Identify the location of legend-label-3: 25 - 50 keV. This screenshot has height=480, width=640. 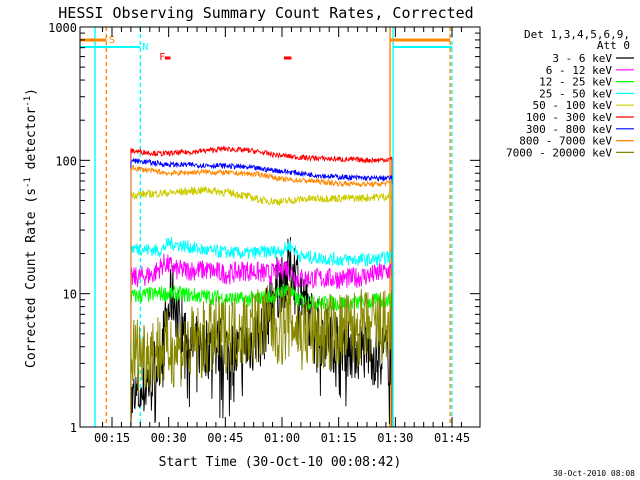
(575, 93).